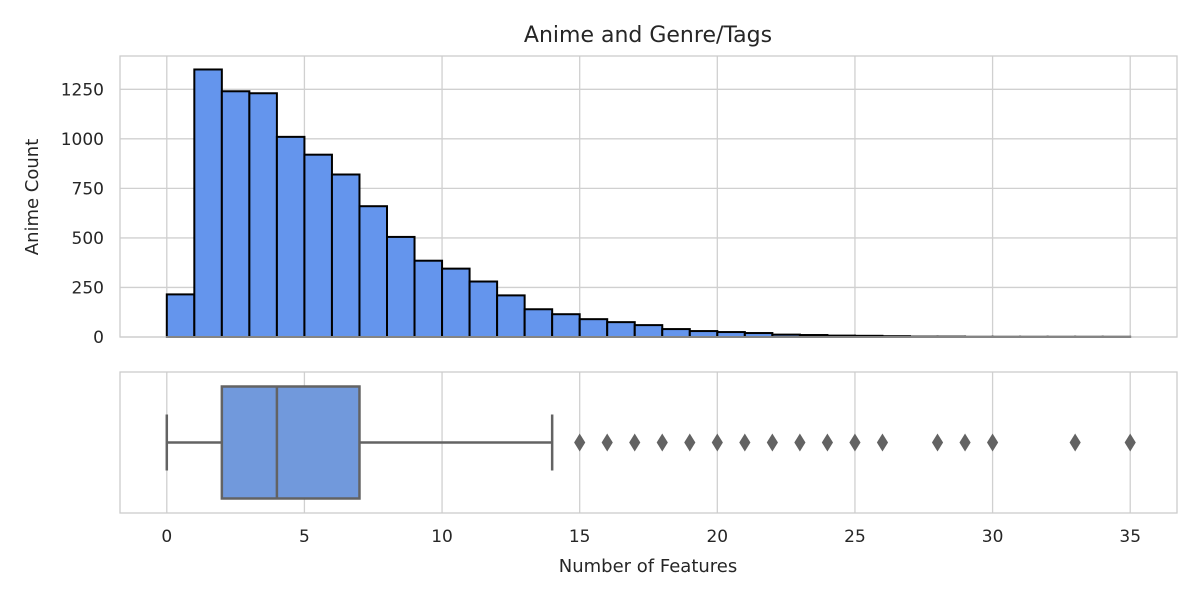  I want to click on x-tick-label: 30, so click(993, 537).